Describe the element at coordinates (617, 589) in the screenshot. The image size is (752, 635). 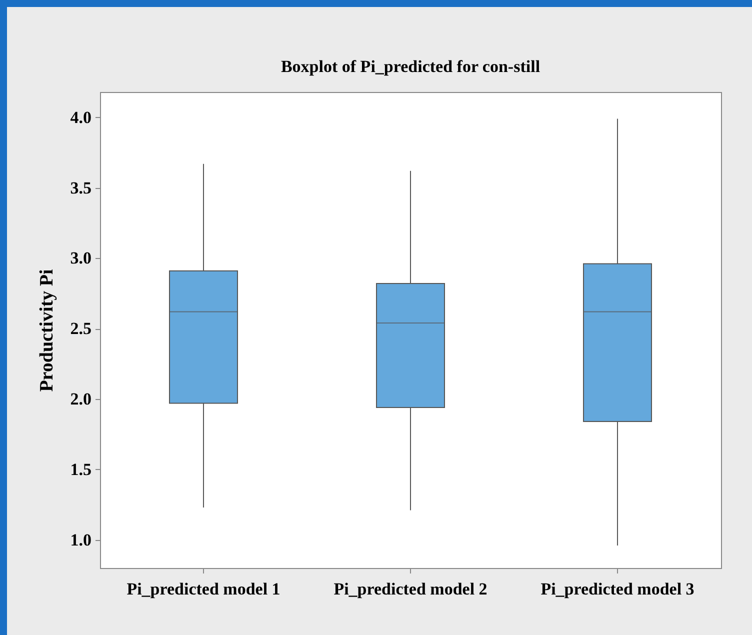
I see `x-tick-label: Pi_predicted model 3` at that location.